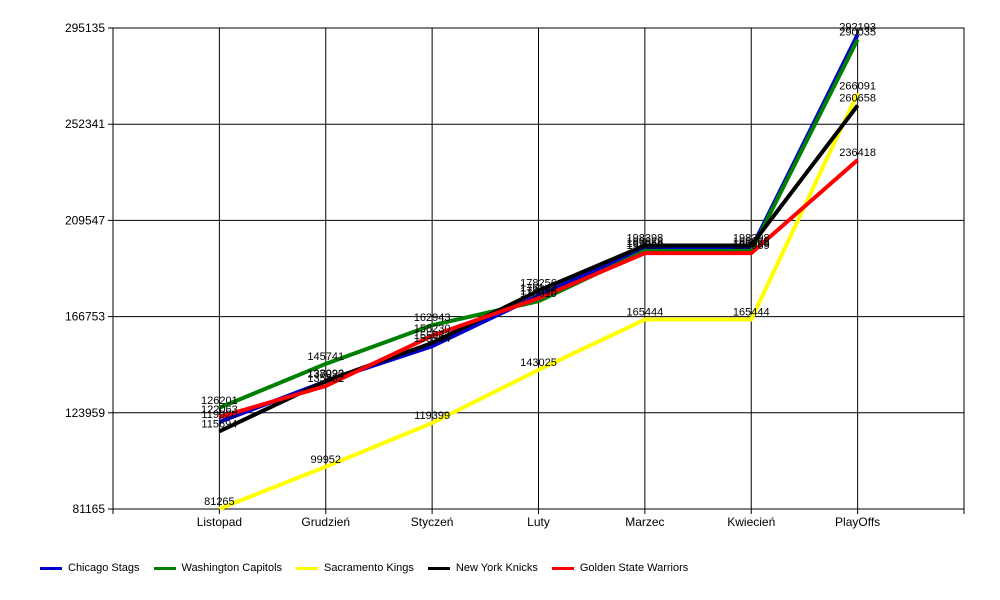  I want to click on legend-label: Golden State Warriors, so click(634, 568).